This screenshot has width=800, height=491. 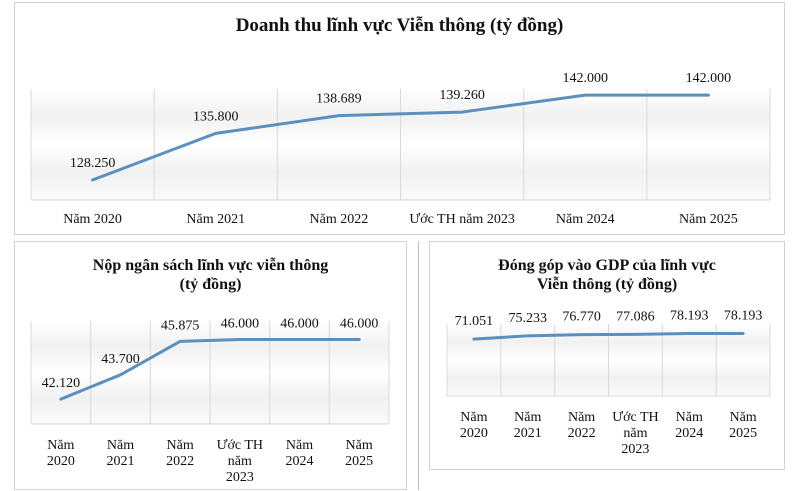 What do you see at coordinates (210, 265) in the screenshot?
I see `budget-chart-title-line-1: Nộp ngân sách lĩnh vực viễn thông` at bounding box center [210, 265].